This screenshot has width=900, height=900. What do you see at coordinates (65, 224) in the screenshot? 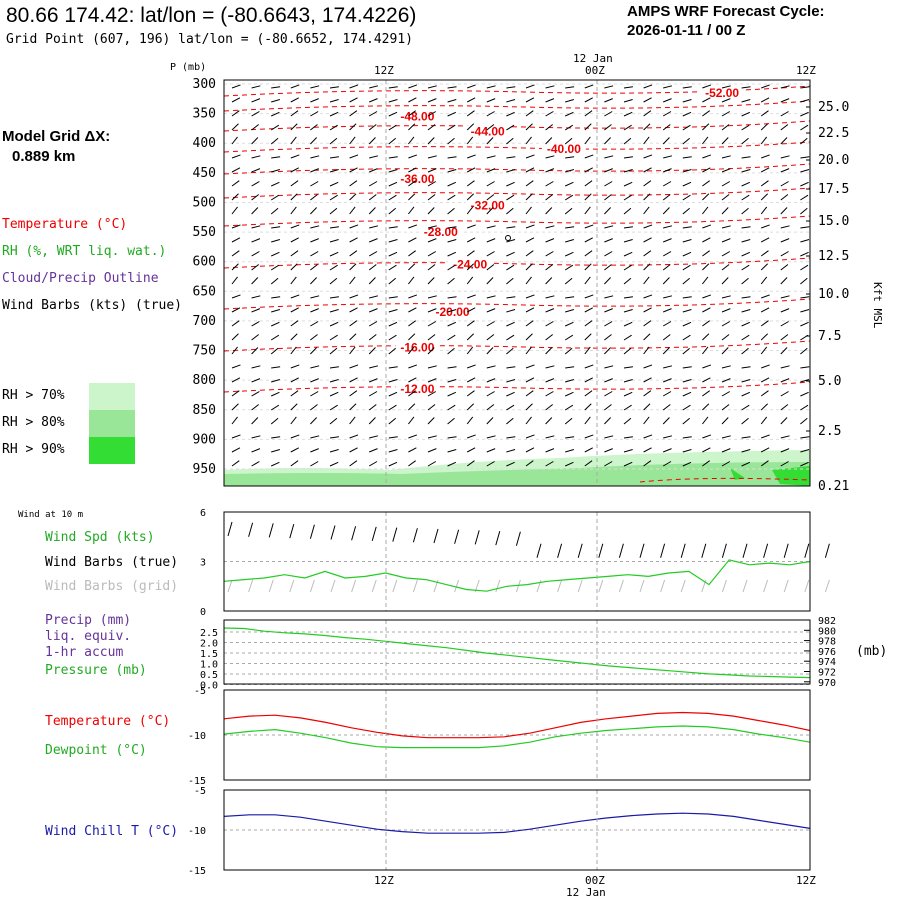
I see `legend-temperature: Temperature (°C)` at bounding box center [65, 224].